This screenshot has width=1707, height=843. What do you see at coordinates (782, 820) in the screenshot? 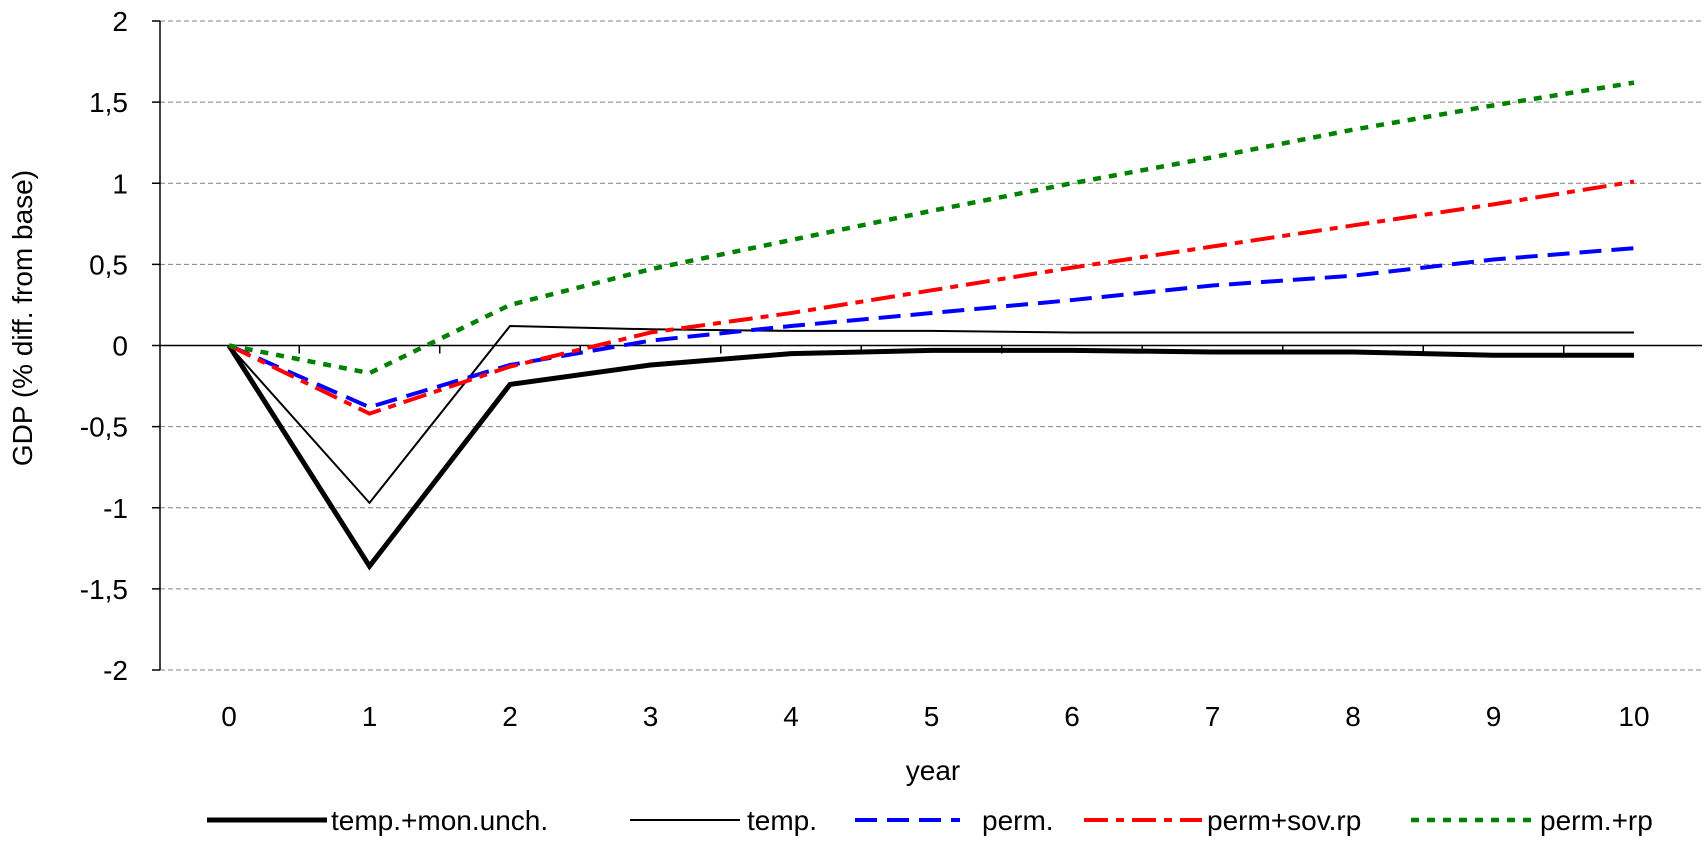
I see `legend-label: temp.` at bounding box center [782, 820].